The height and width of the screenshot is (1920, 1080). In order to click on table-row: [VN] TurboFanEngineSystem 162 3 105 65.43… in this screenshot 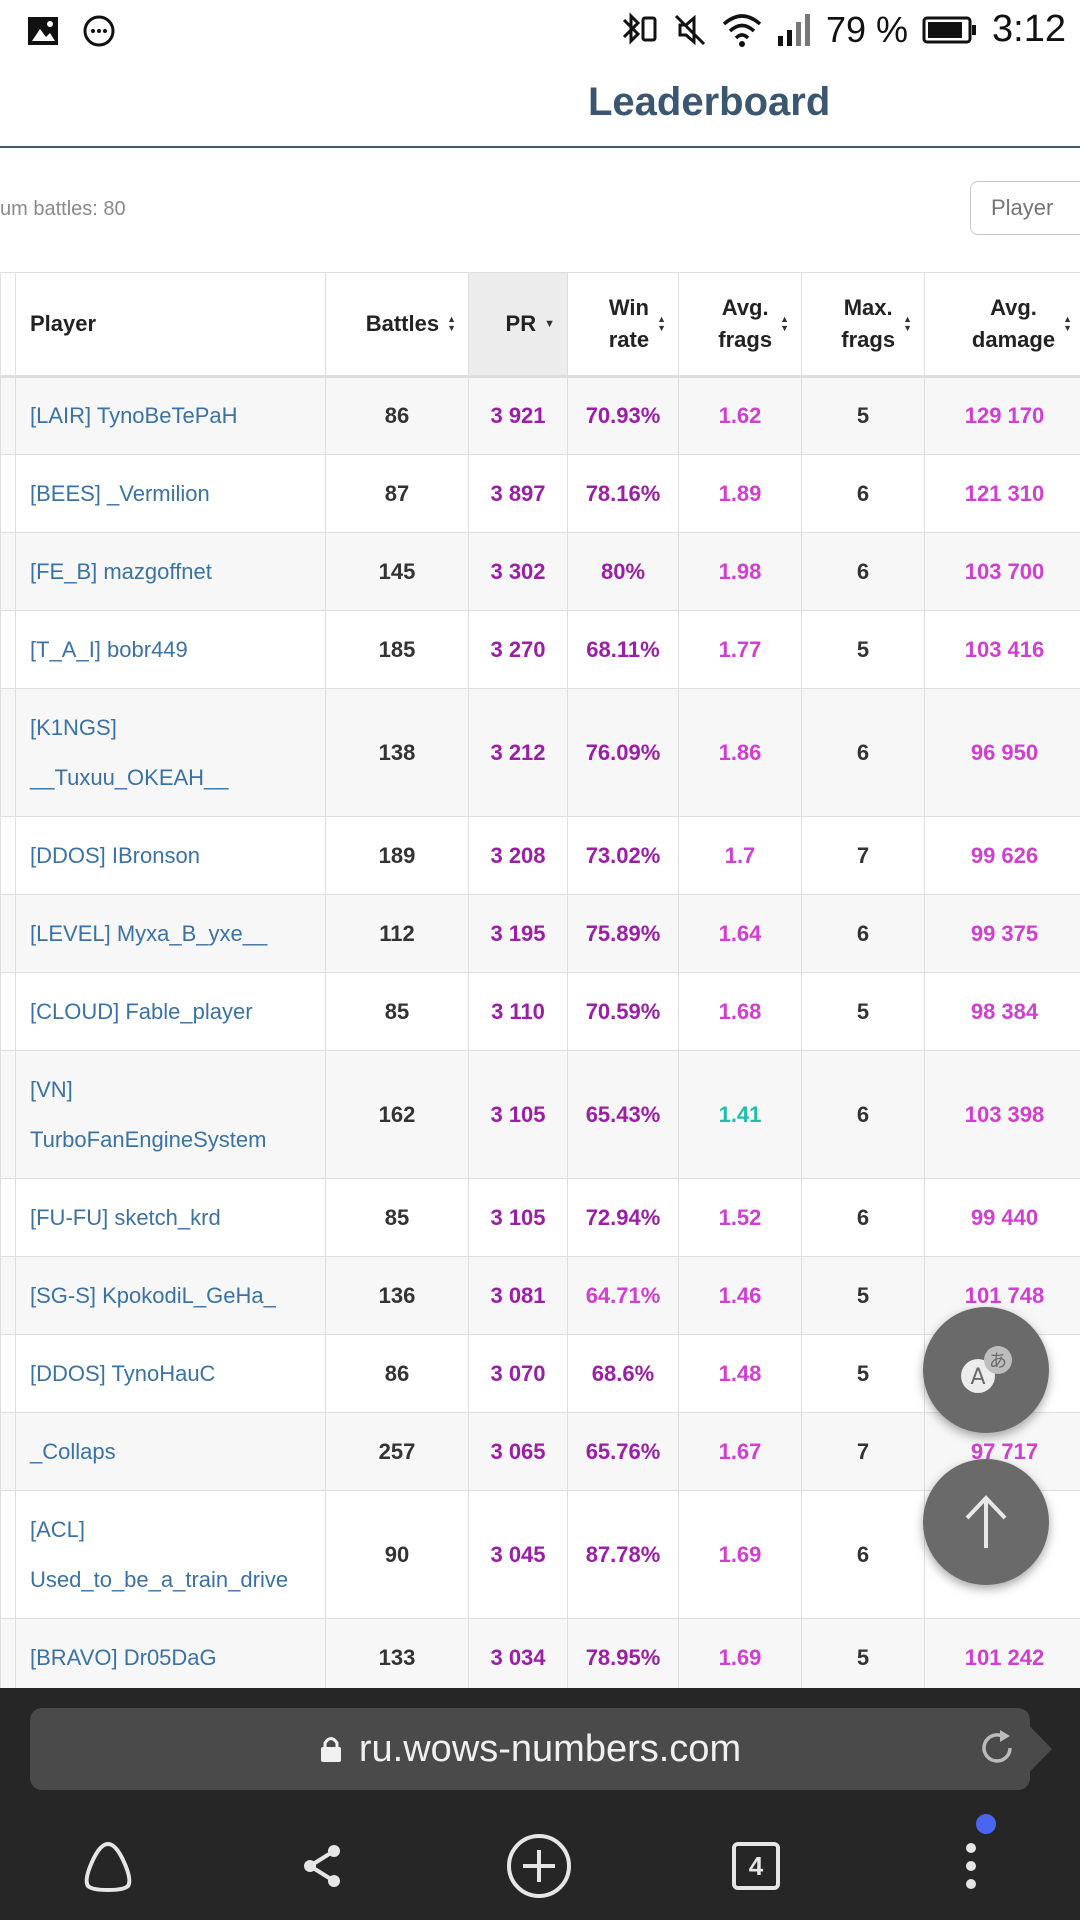, I will do `click(540, 1114)`.